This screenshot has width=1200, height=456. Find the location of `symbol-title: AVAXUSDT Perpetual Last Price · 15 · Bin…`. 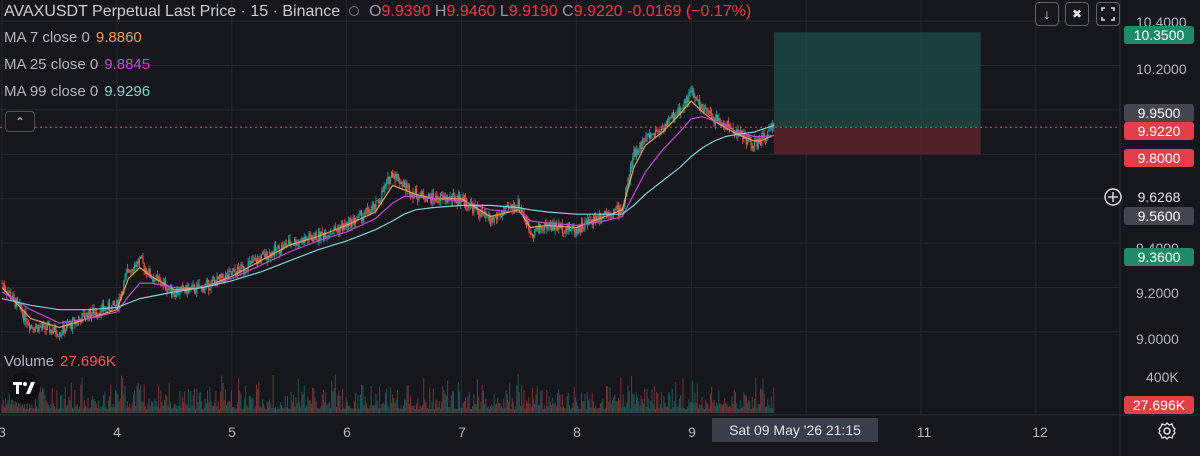

symbol-title: AVAXUSDT Perpetual Last Price · 15 · Bin… is located at coordinates (172, 11).